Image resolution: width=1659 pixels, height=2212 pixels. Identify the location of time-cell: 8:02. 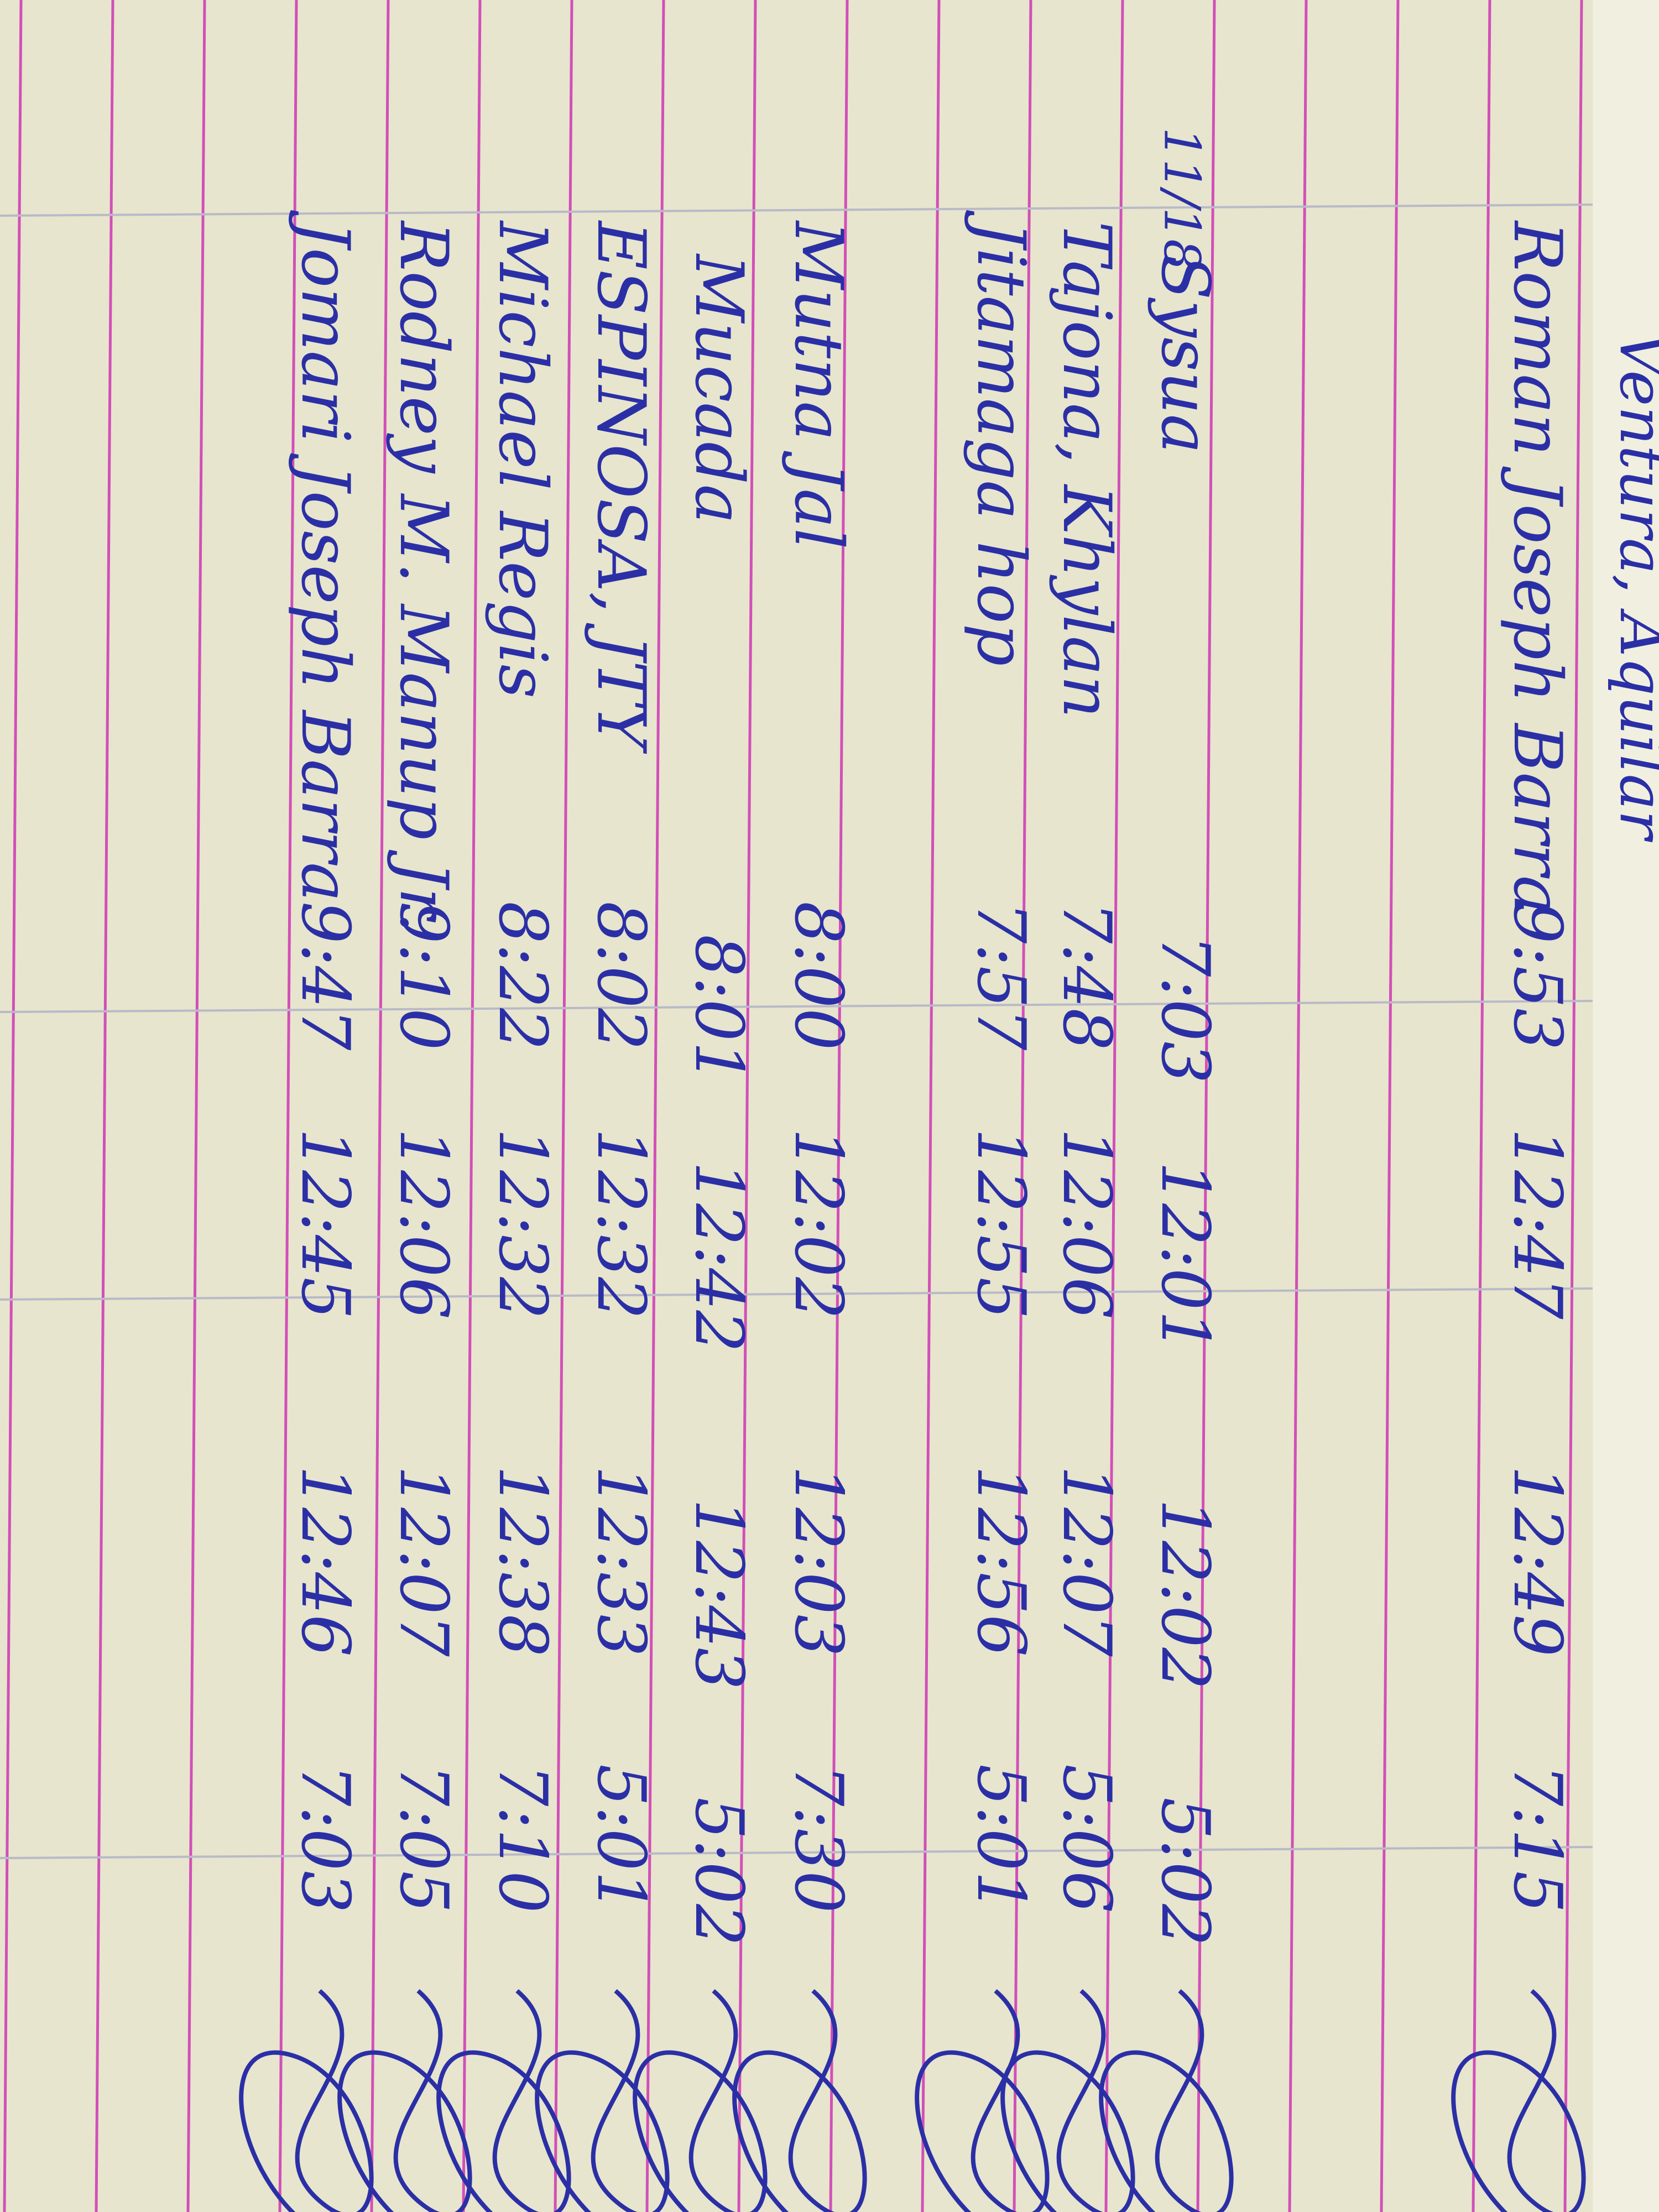
(621, 976).